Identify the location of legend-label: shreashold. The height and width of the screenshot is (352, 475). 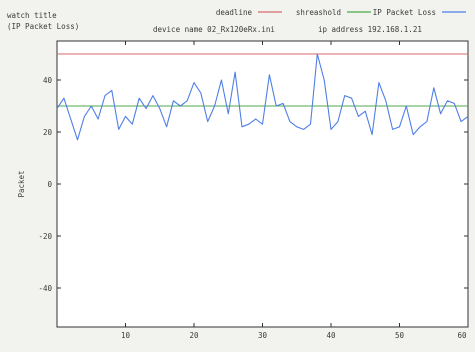
(318, 12).